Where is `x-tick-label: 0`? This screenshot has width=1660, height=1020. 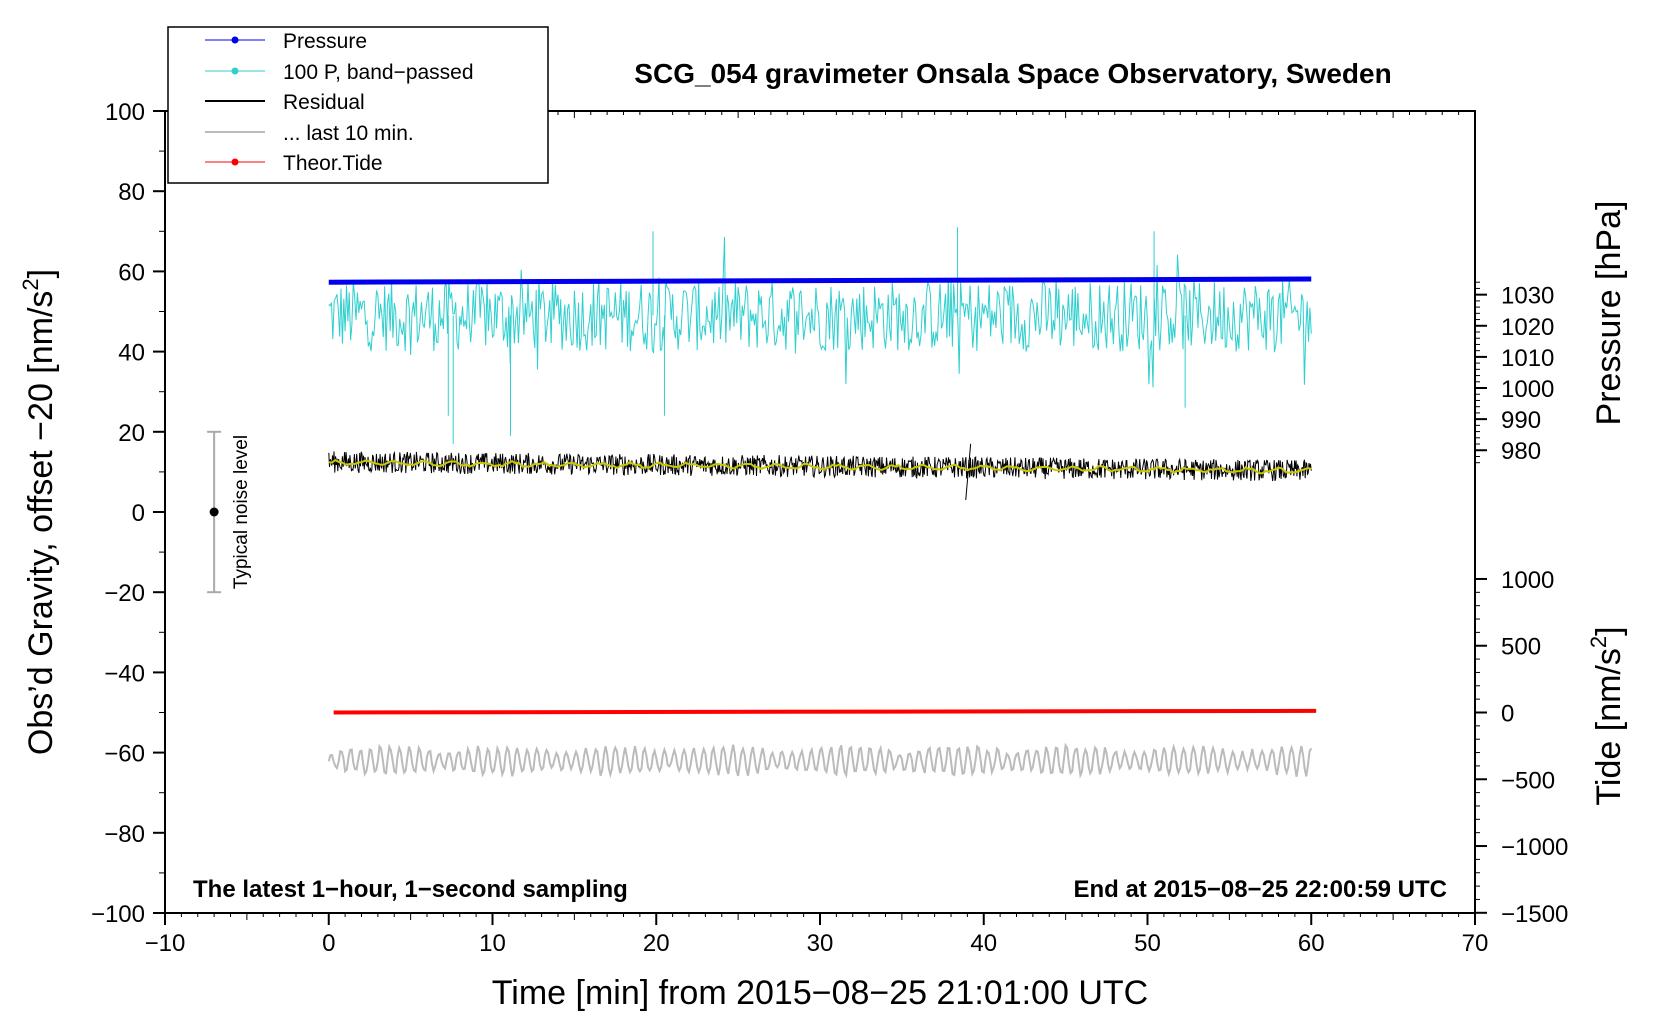 x-tick-label: 0 is located at coordinates (328, 943).